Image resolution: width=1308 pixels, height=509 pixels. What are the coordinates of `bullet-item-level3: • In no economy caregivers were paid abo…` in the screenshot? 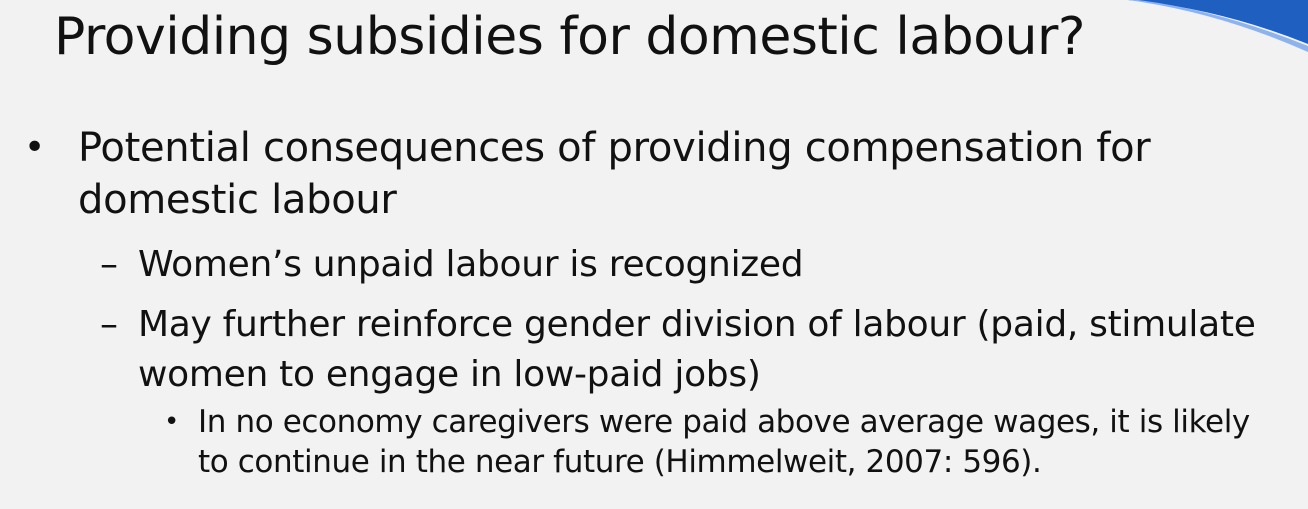 It's located at (724, 442).